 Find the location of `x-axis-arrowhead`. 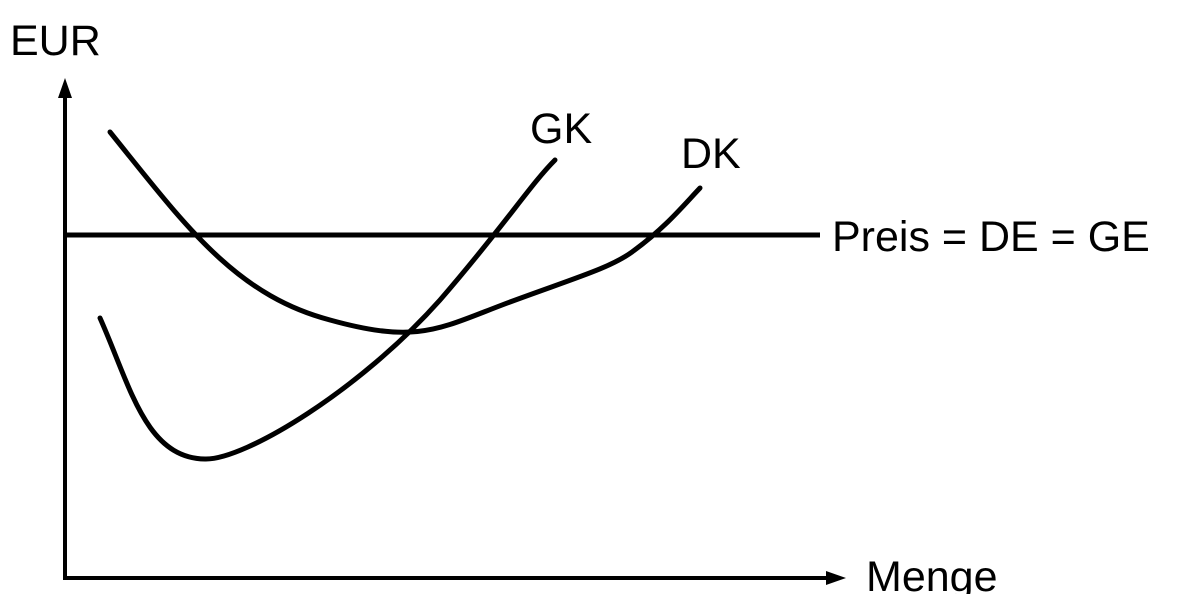

x-axis-arrowhead is located at coordinates (836, 578).